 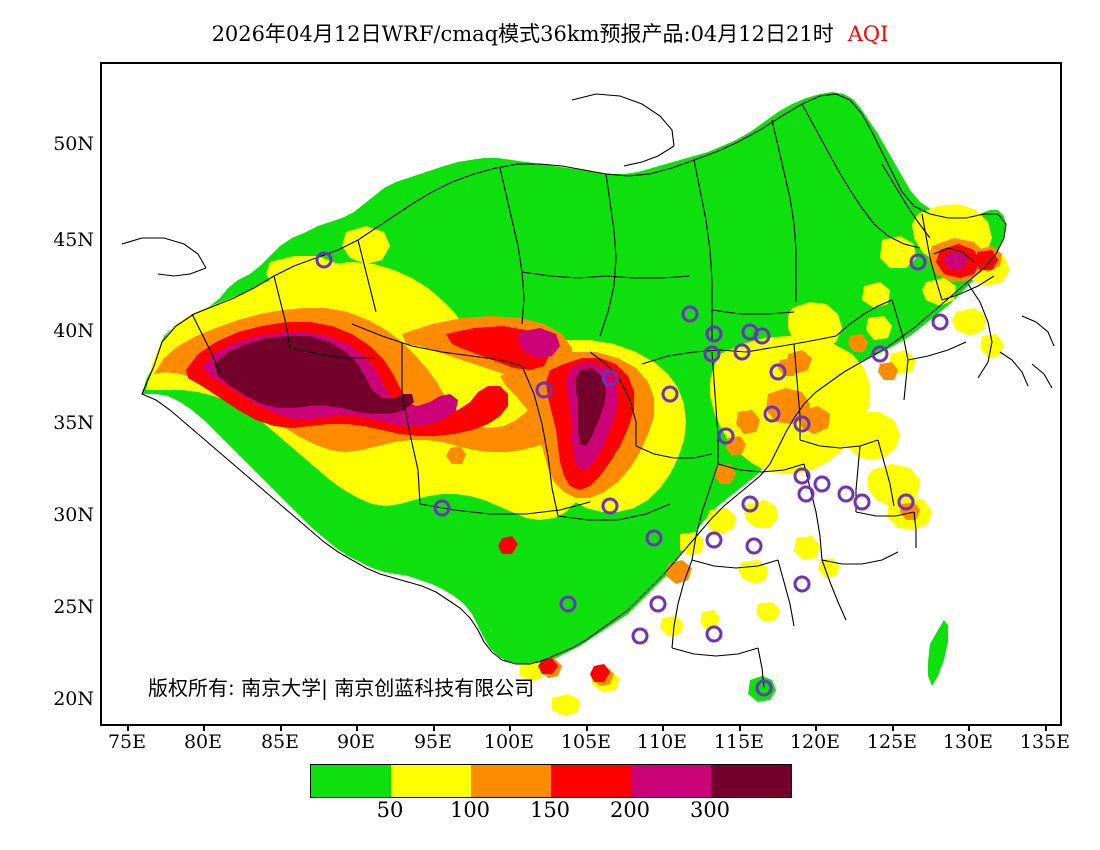 I want to click on title-variable-label: AQI, so click(x=868, y=34).